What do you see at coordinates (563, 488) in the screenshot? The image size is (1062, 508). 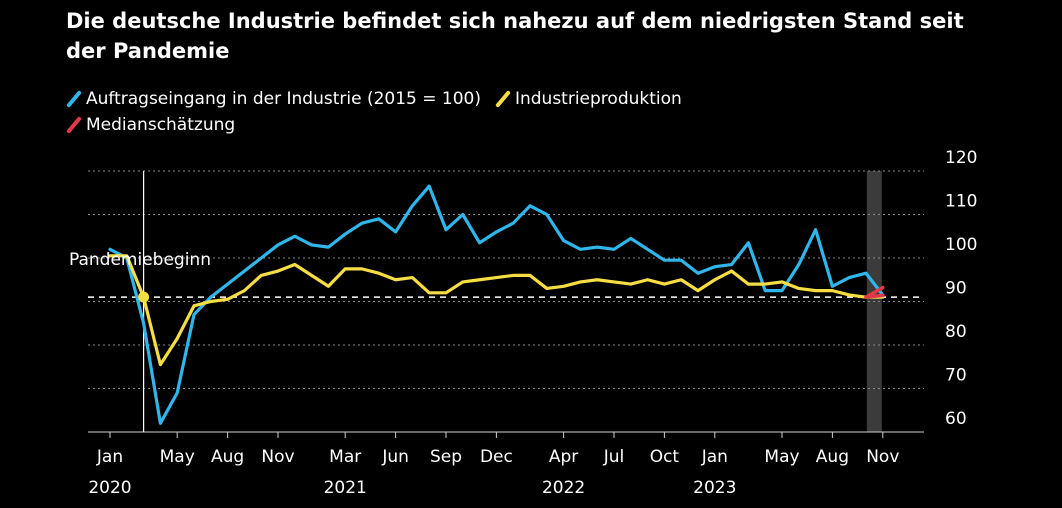 I see `x-tick-year-2022: 2022` at bounding box center [563, 488].